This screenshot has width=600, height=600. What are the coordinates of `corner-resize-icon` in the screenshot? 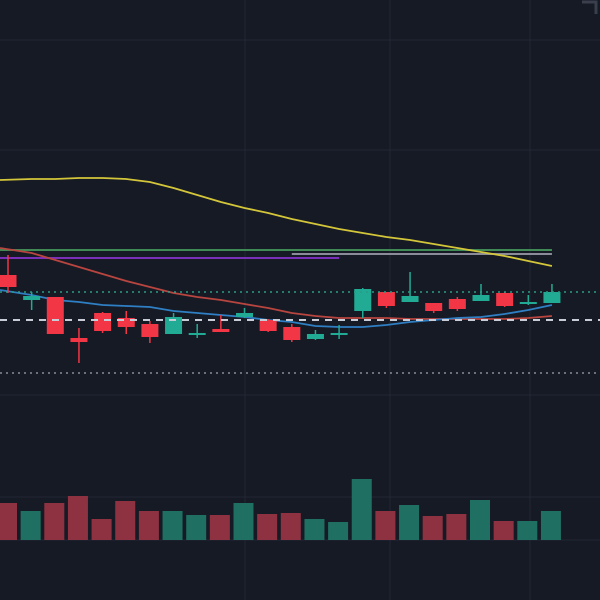 It's located at (590, 7).